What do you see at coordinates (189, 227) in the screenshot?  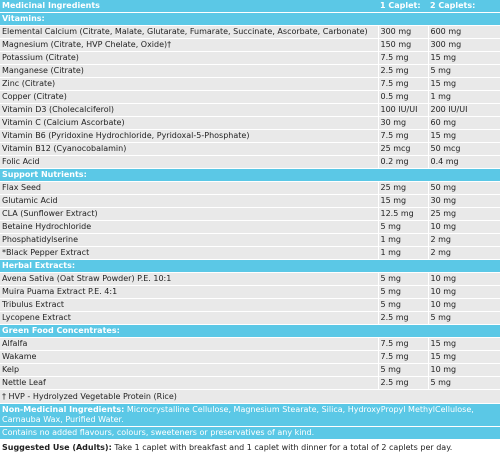 I see `ingredient-name: Betaine Hydrochloride` at bounding box center [189, 227].